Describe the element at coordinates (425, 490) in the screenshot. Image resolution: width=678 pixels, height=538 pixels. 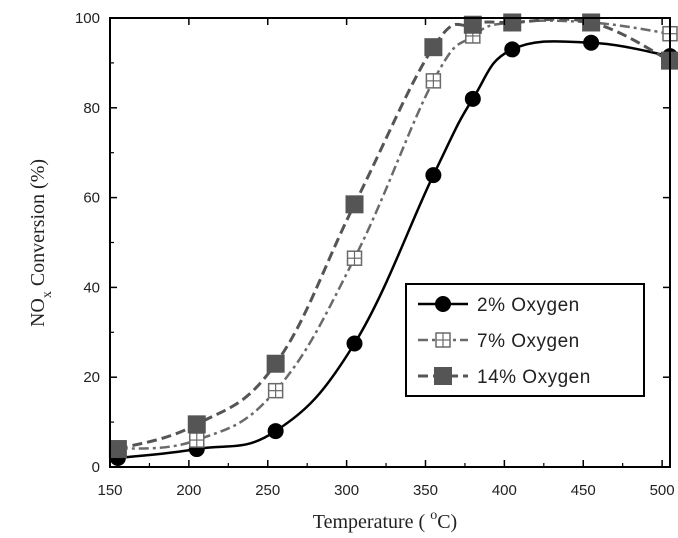
I see `x-tick-label-350: 350` at that location.